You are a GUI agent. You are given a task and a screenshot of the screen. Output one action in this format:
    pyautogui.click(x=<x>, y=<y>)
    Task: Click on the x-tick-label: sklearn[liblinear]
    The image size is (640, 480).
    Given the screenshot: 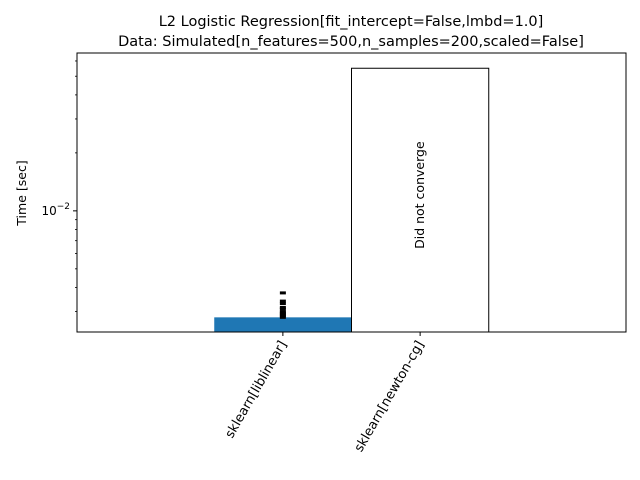 What is the action you would take?
    pyautogui.click(x=257, y=390)
    